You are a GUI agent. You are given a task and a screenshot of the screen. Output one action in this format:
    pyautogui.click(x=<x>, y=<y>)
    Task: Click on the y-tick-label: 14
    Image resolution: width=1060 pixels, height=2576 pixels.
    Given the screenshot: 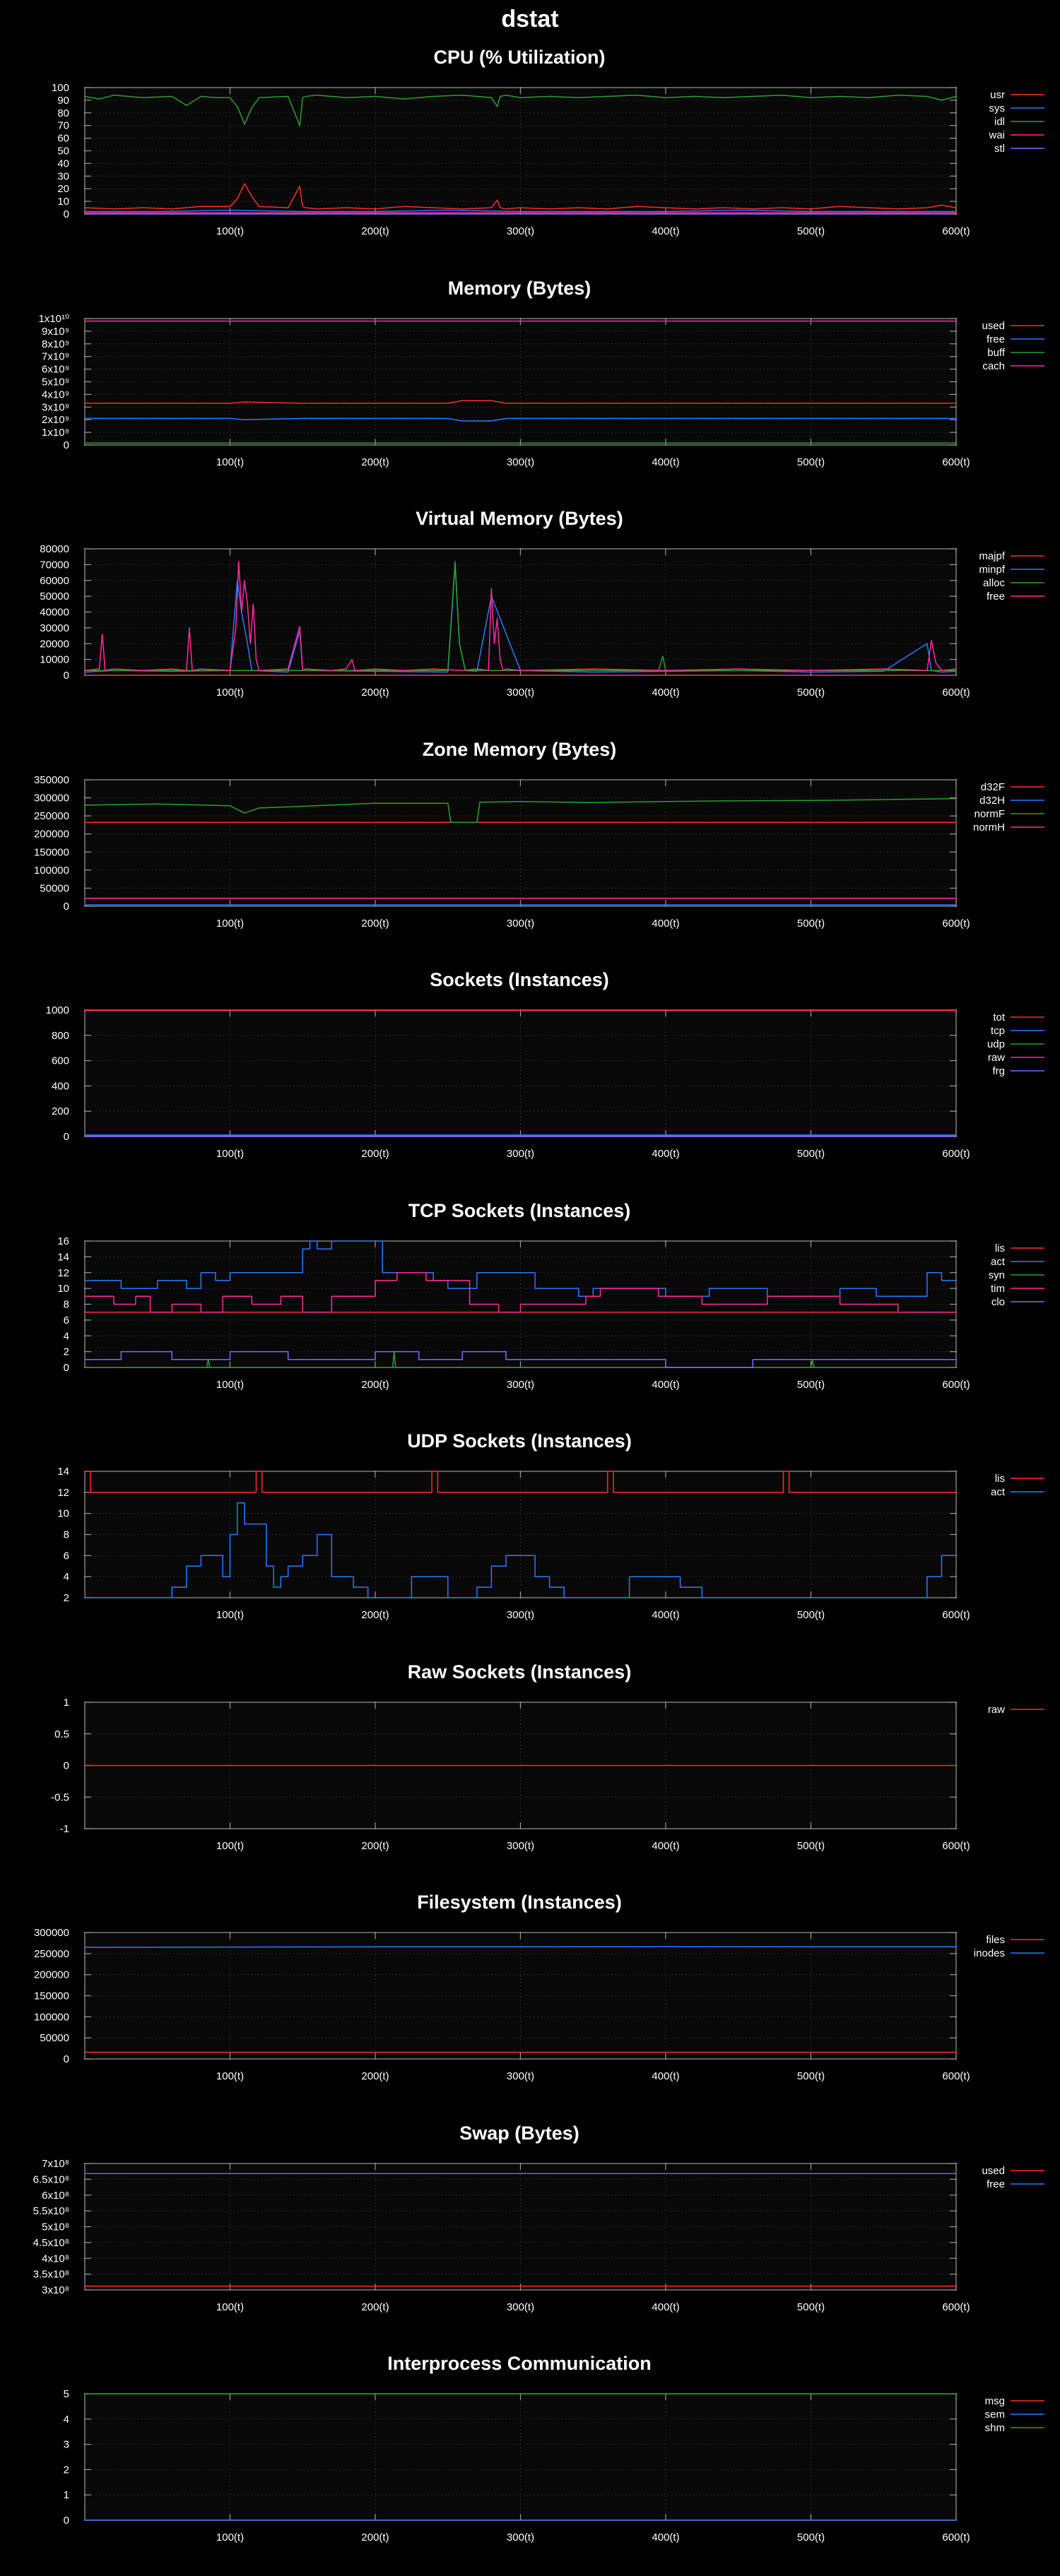 What is the action you would take?
    pyautogui.click(x=63, y=1257)
    